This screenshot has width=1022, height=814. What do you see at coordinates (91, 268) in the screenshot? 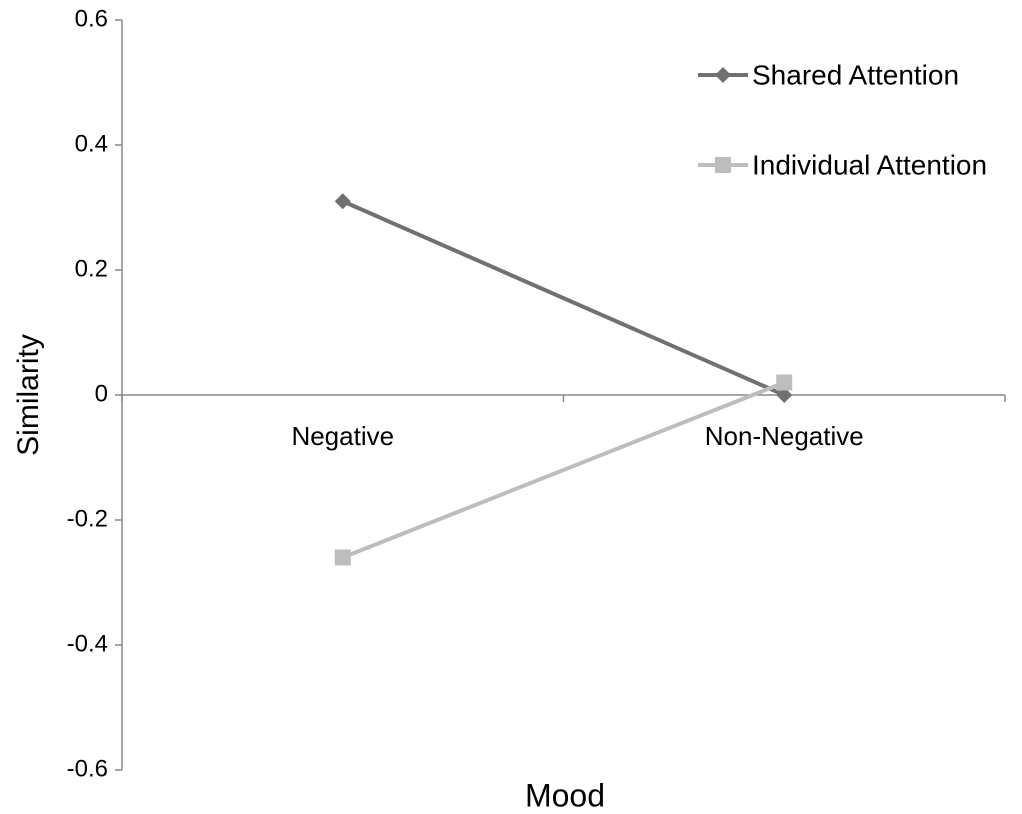
I see `y-tick-label: 0.2` at bounding box center [91, 268].